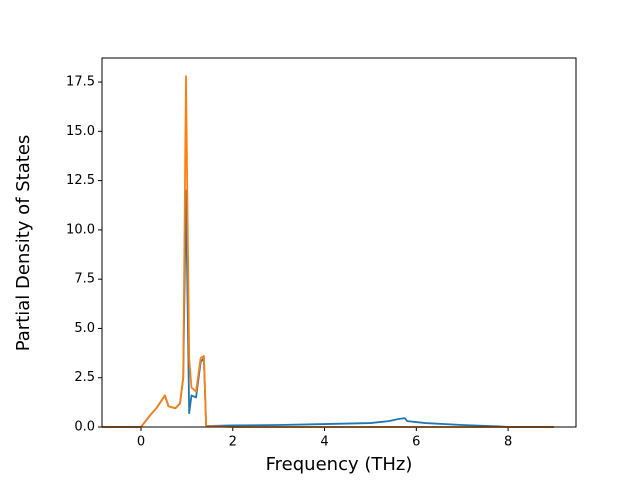  I want to click on x-axis-label: Frequency (THz), so click(339, 464).